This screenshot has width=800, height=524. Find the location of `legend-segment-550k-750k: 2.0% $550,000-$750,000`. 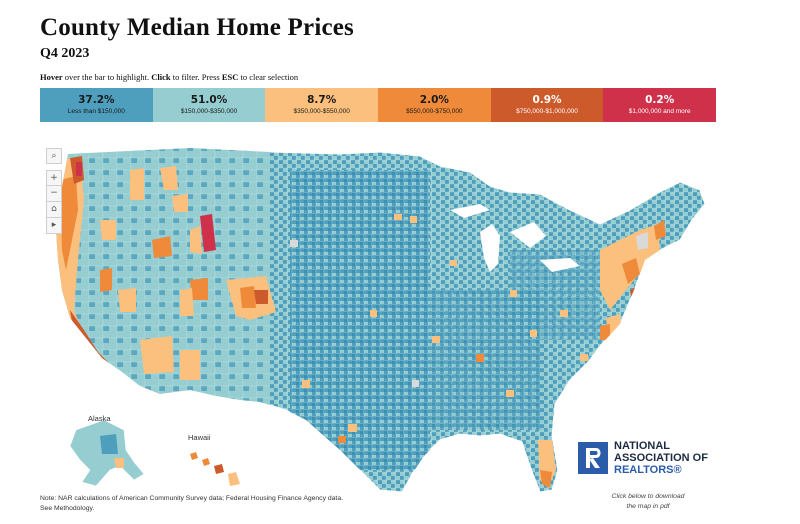

legend-segment-550k-750k: 2.0% $550,000-$750,000 is located at coordinates (434, 105).